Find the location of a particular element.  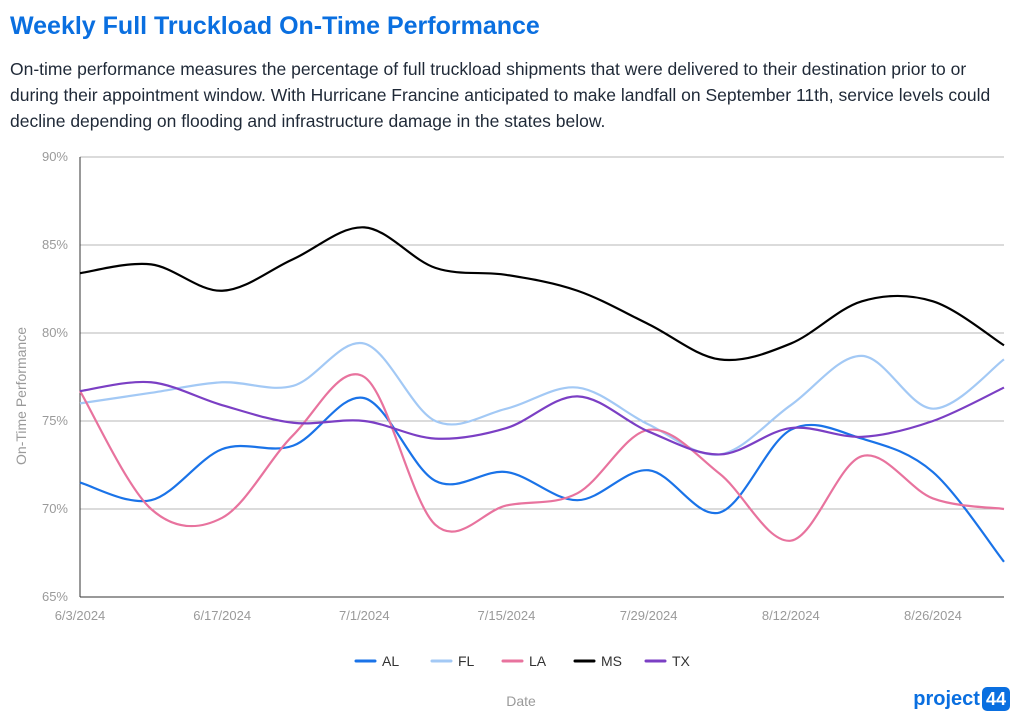

y-axis-title: On-Time Performance is located at coordinates (21, 396).